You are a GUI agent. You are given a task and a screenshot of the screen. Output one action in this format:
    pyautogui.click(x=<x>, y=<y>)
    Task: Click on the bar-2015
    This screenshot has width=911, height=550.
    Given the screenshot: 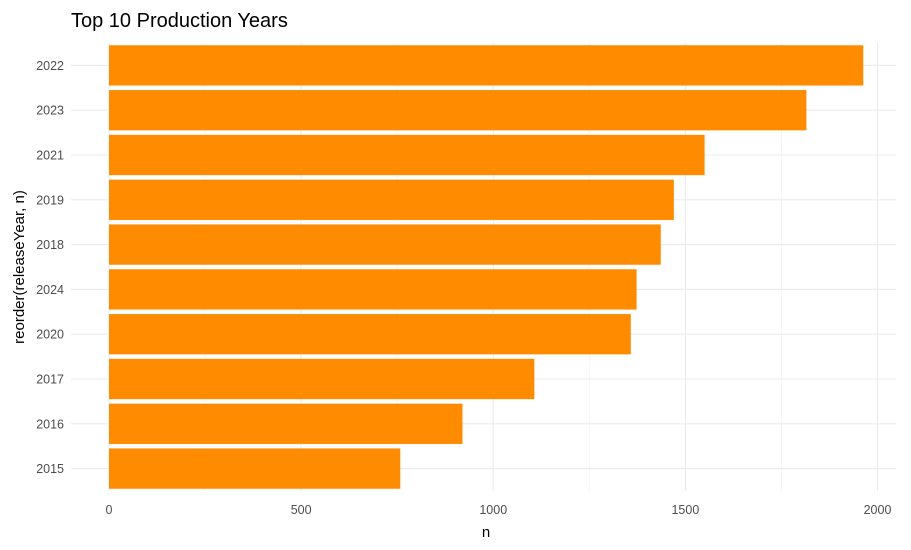 What is the action you would take?
    pyautogui.click(x=255, y=468)
    